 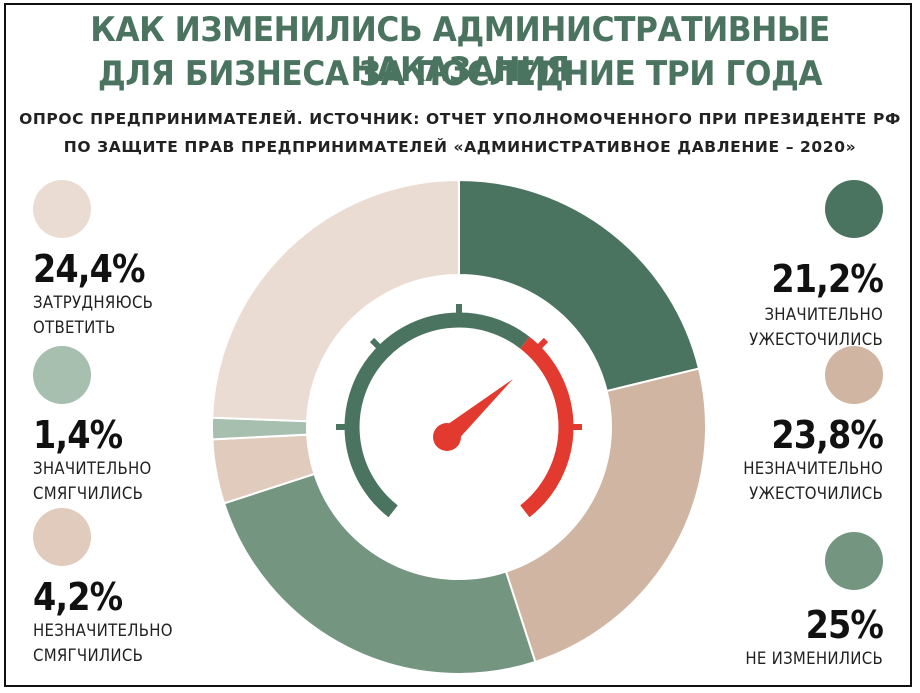 I want to click on legend-item-slightly-tightened: 23,8% НЕЗНАЧИТЕЛЬНО УЖЕСТОЧИЛИСЬ, so click(x=783, y=425).